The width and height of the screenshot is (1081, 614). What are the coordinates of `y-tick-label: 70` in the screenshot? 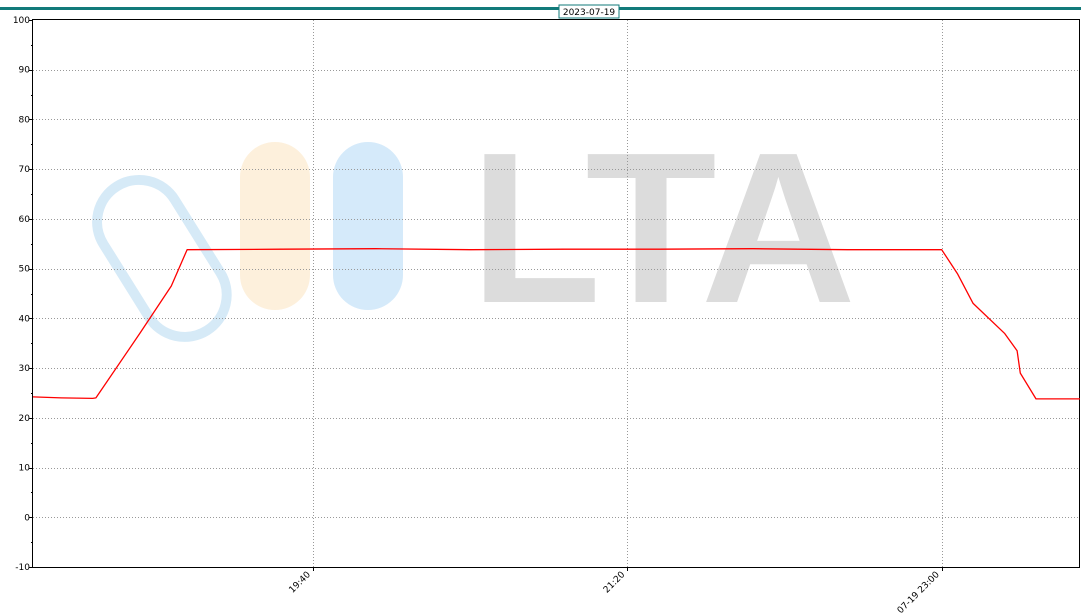 It's located at (25, 170).